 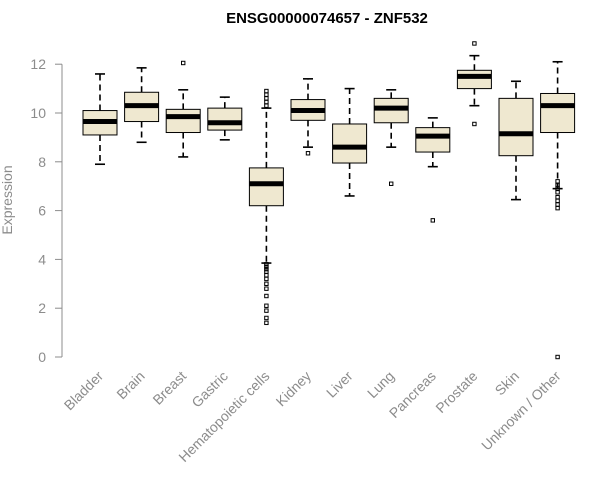 I want to click on box-breast, so click(x=183, y=109).